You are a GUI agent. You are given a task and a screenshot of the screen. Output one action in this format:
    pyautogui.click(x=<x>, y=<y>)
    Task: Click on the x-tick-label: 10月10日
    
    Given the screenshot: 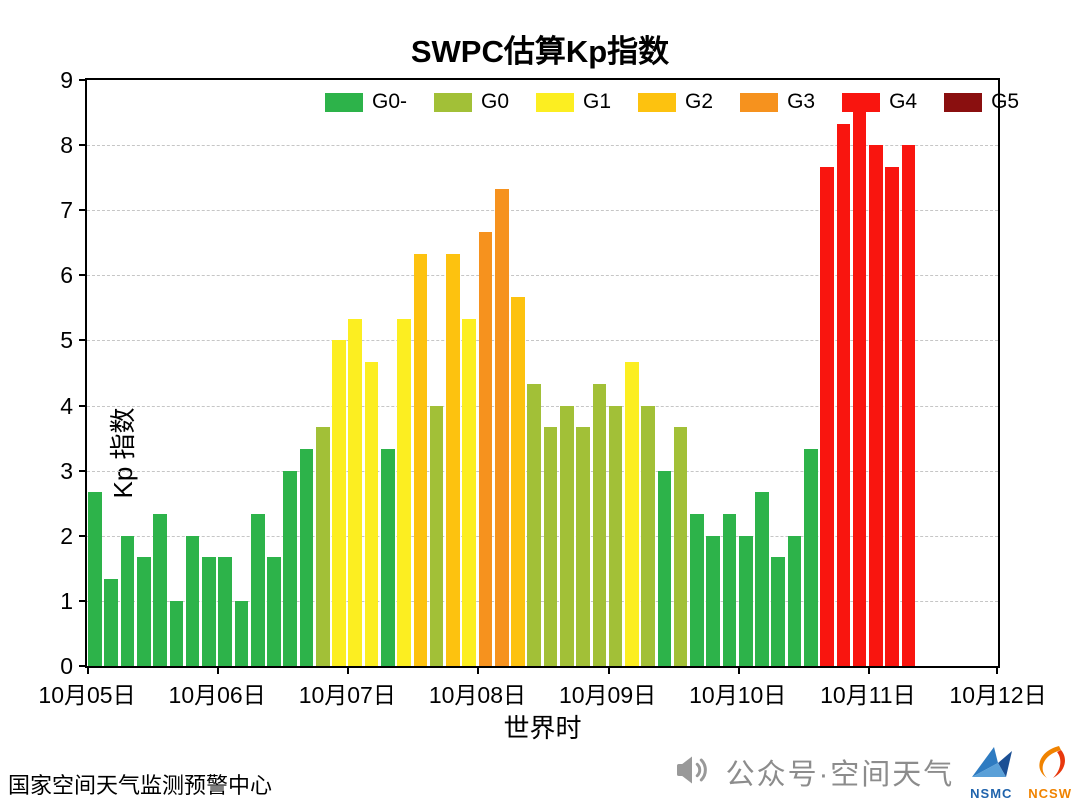 What is the action you would take?
    pyautogui.click(x=738, y=695)
    